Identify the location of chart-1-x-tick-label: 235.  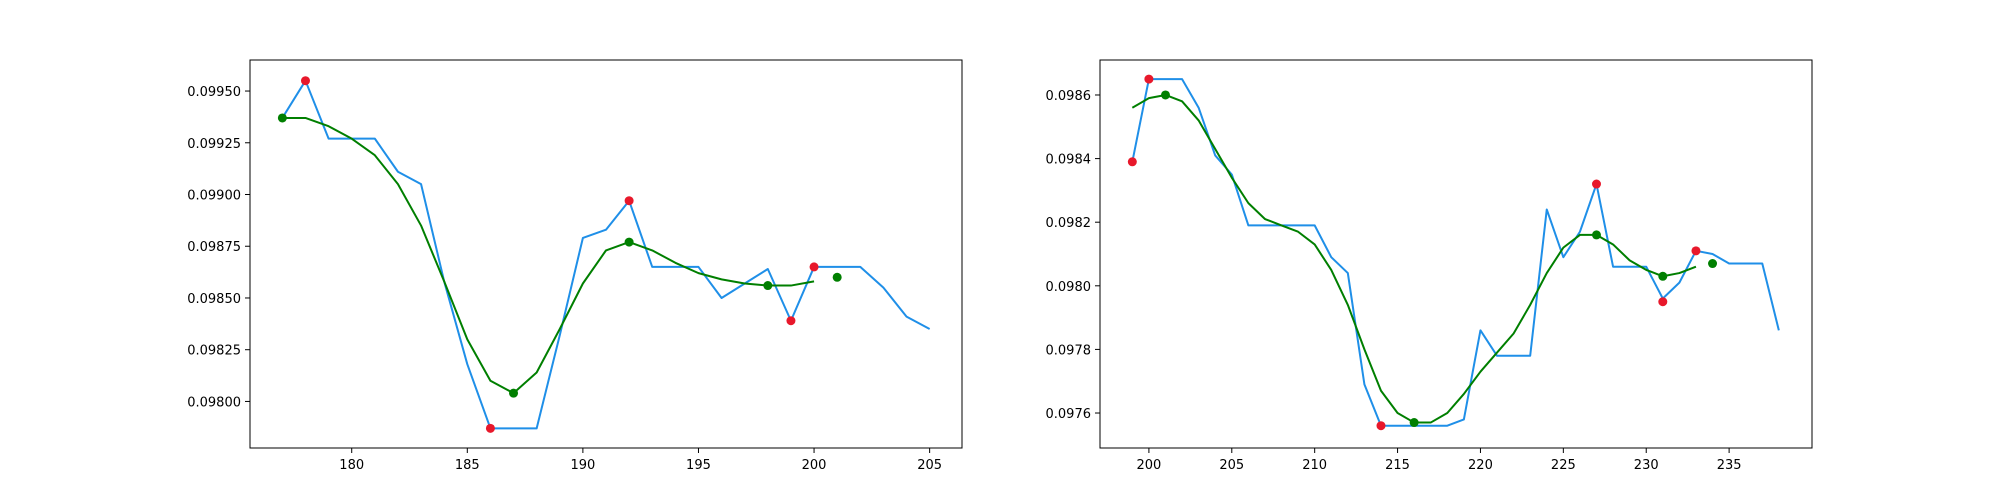
(1729, 465).